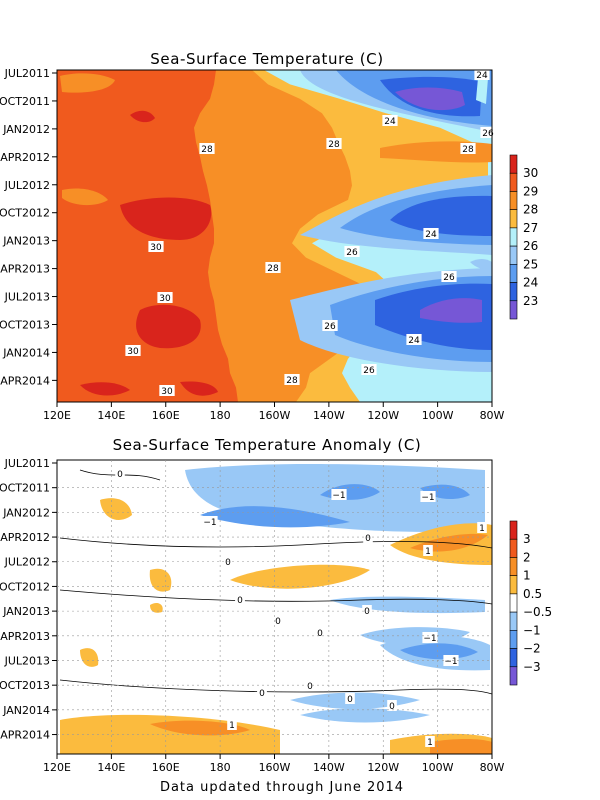 The image size is (600, 800). I want to click on footer-note: Data updated through June 2014, so click(282, 787).